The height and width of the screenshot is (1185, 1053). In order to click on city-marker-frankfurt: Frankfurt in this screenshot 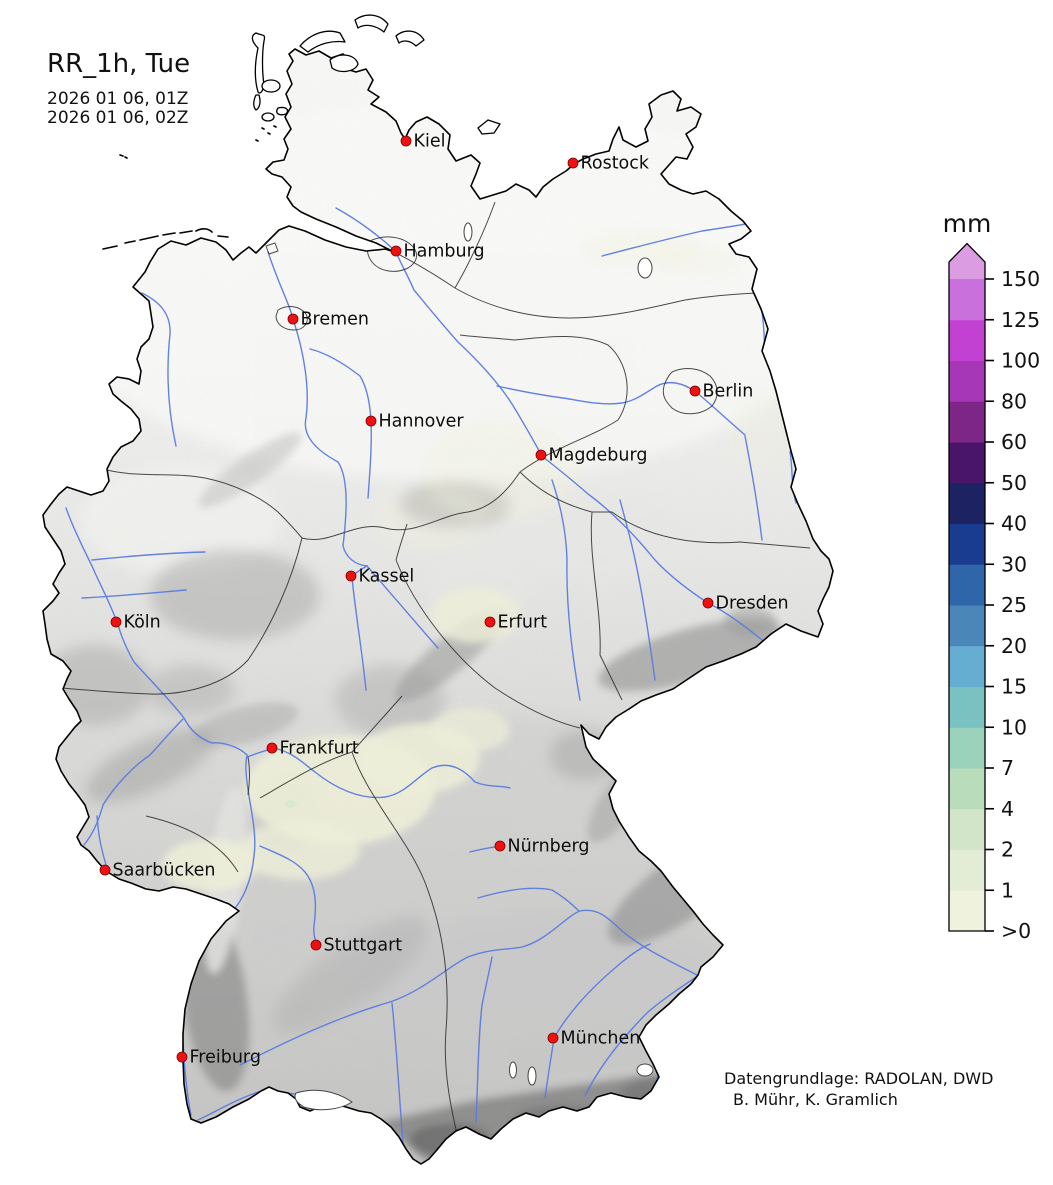, I will do `click(312, 749)`.